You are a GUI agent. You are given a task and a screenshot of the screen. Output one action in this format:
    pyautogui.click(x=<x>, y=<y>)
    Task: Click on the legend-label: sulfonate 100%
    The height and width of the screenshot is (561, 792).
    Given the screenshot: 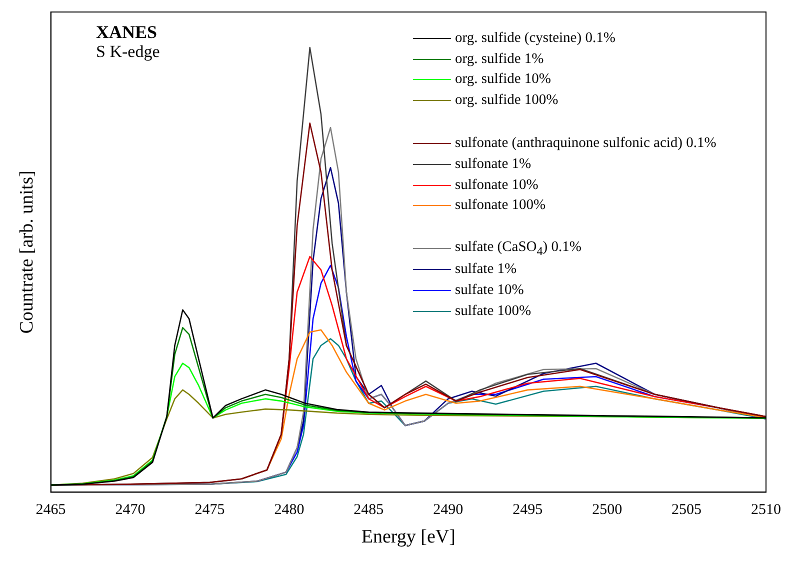 What is the action you would take?
    pyautogui.click(x=500, y=205)
    